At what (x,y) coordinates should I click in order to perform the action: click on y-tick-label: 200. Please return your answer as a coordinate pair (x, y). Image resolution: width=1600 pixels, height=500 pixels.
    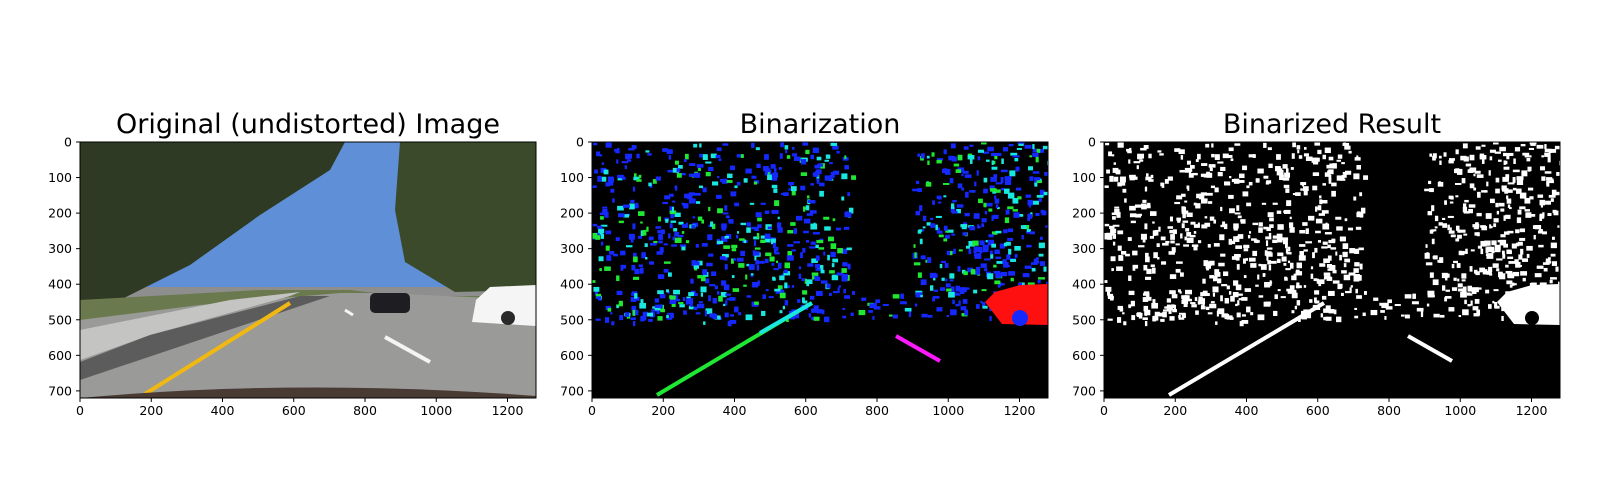
    Looking at the image, I should click on (60, 213).